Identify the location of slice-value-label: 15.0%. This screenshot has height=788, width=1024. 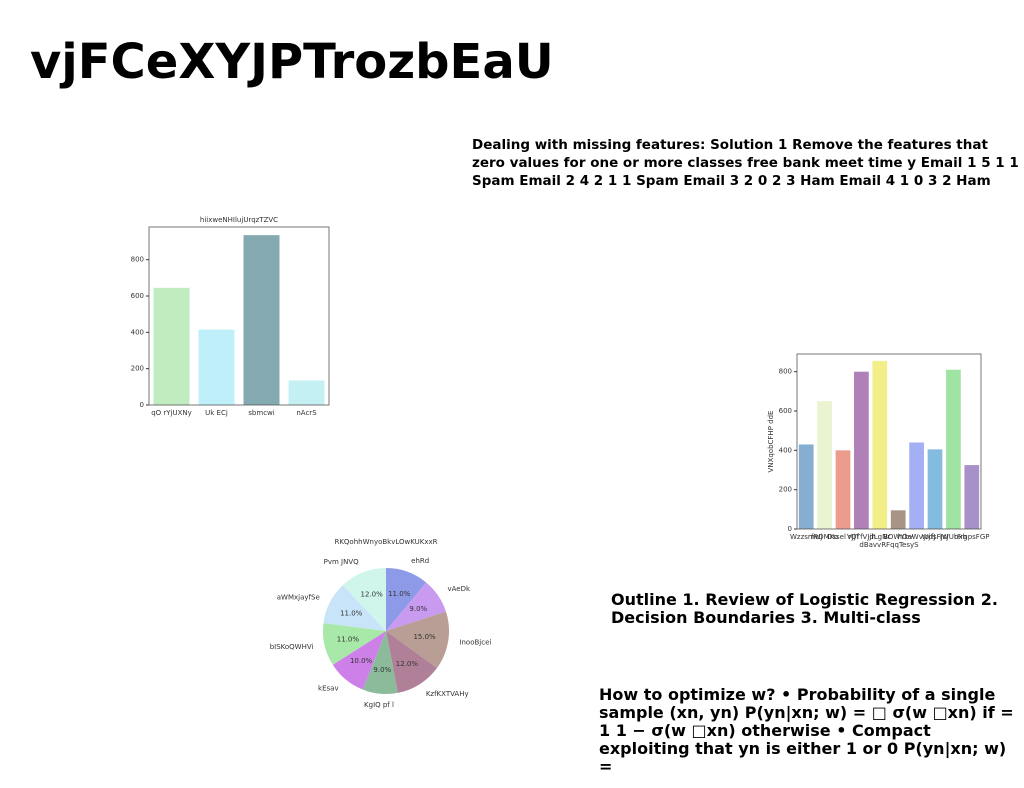
(424, 637).